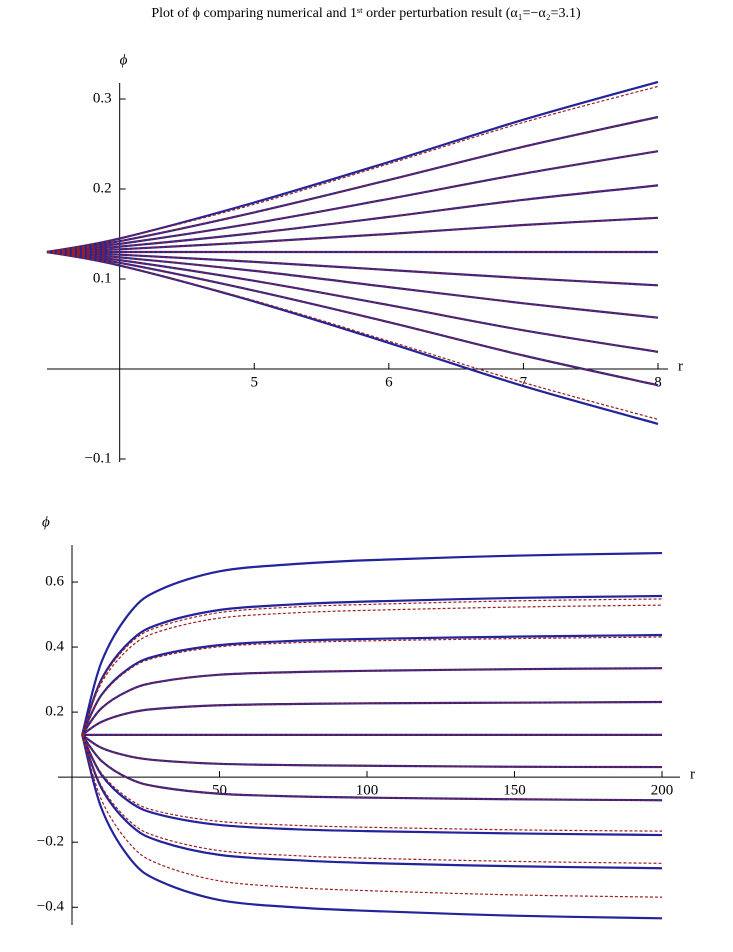  What do you see at coordinates (54, 581) in the screenshot?
I see `y-tick-label: 0.6` at bounding box center [54, 581].